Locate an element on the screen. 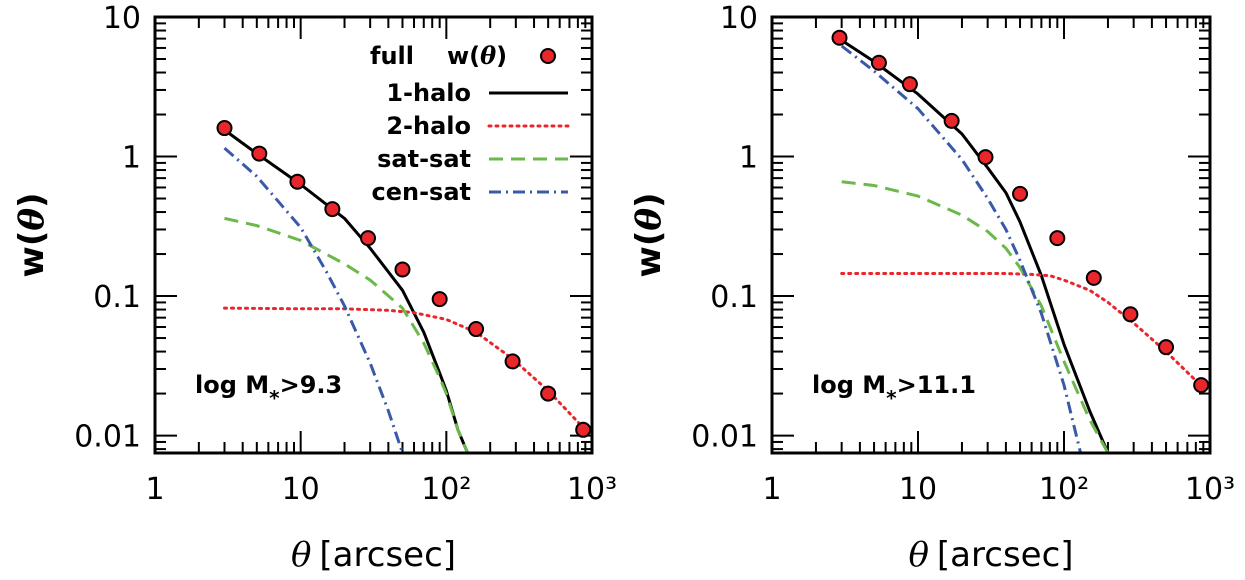 This screenshot has height=580, width=1245. legend: full w(θ) 1-halo 2-halo sat-sat cen-sat is located at coordinates (470, 123).